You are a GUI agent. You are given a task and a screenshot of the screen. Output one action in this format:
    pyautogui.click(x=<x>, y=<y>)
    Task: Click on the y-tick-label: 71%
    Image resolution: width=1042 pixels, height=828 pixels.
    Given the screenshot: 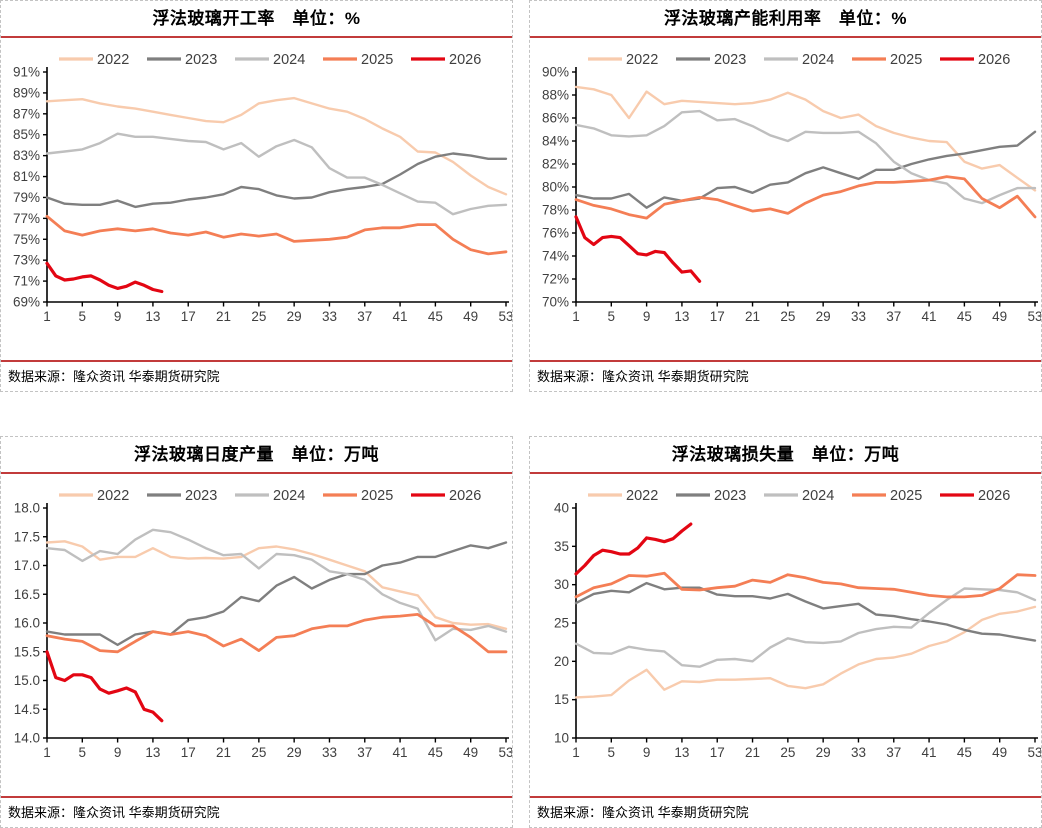 What is the action you would take?
    pyautogui.click(x=26, y=281)
    